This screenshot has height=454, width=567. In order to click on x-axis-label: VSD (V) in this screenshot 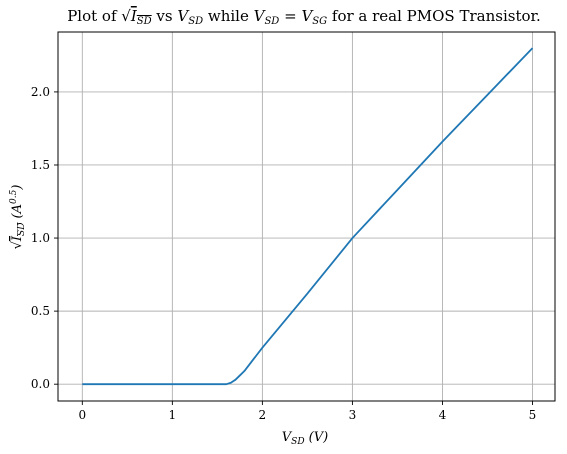, I will do `click(305, 438)`.